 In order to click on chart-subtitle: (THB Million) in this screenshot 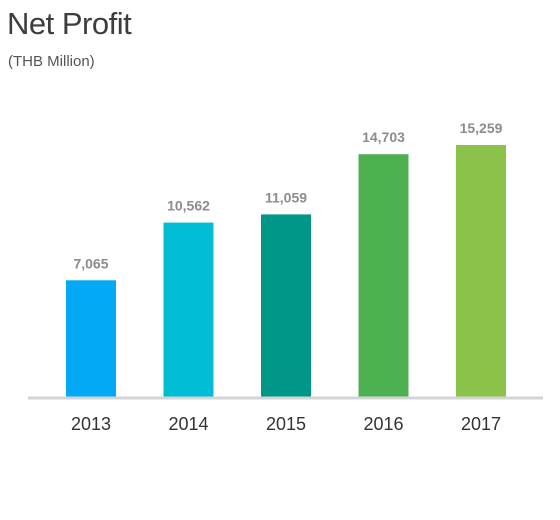, I will do `click(51, 61)`.